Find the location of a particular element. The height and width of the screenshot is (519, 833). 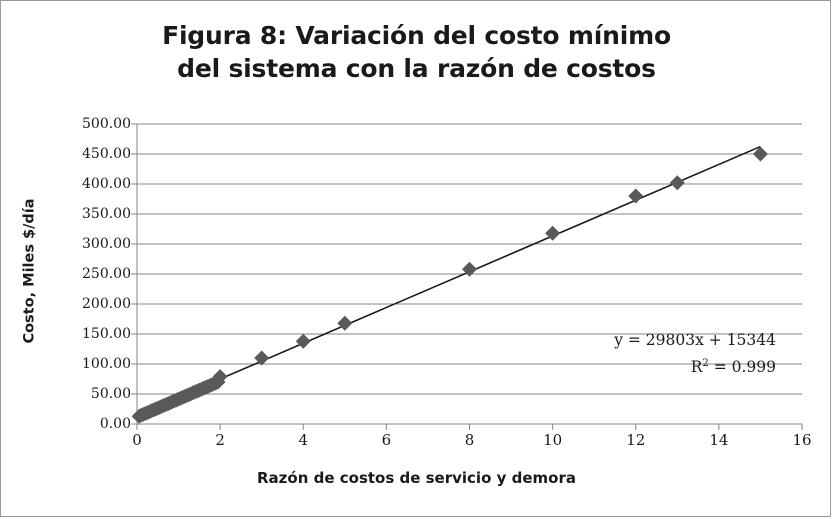

y-tick-label: 0.00 is located at coordinates (115, 424).